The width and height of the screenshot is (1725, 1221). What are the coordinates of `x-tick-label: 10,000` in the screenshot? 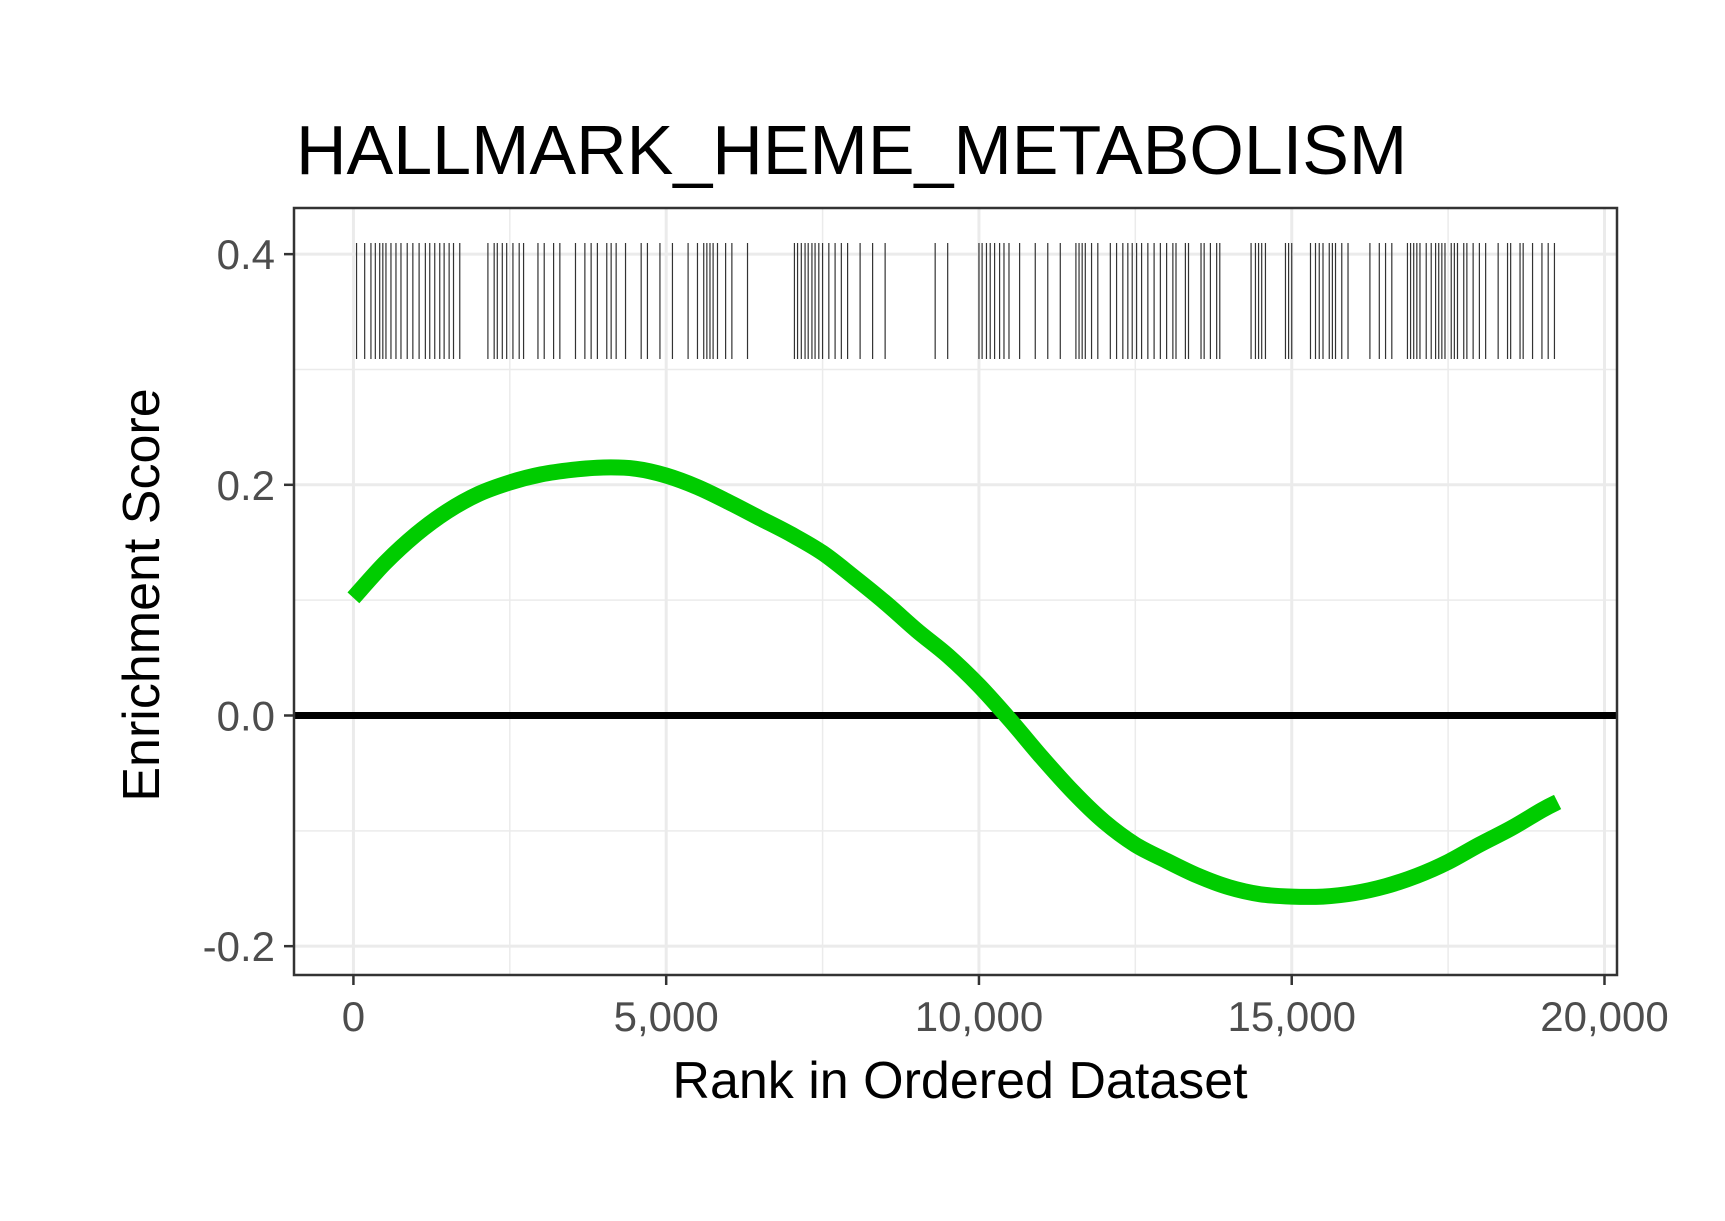 It's located at (979, 1016).